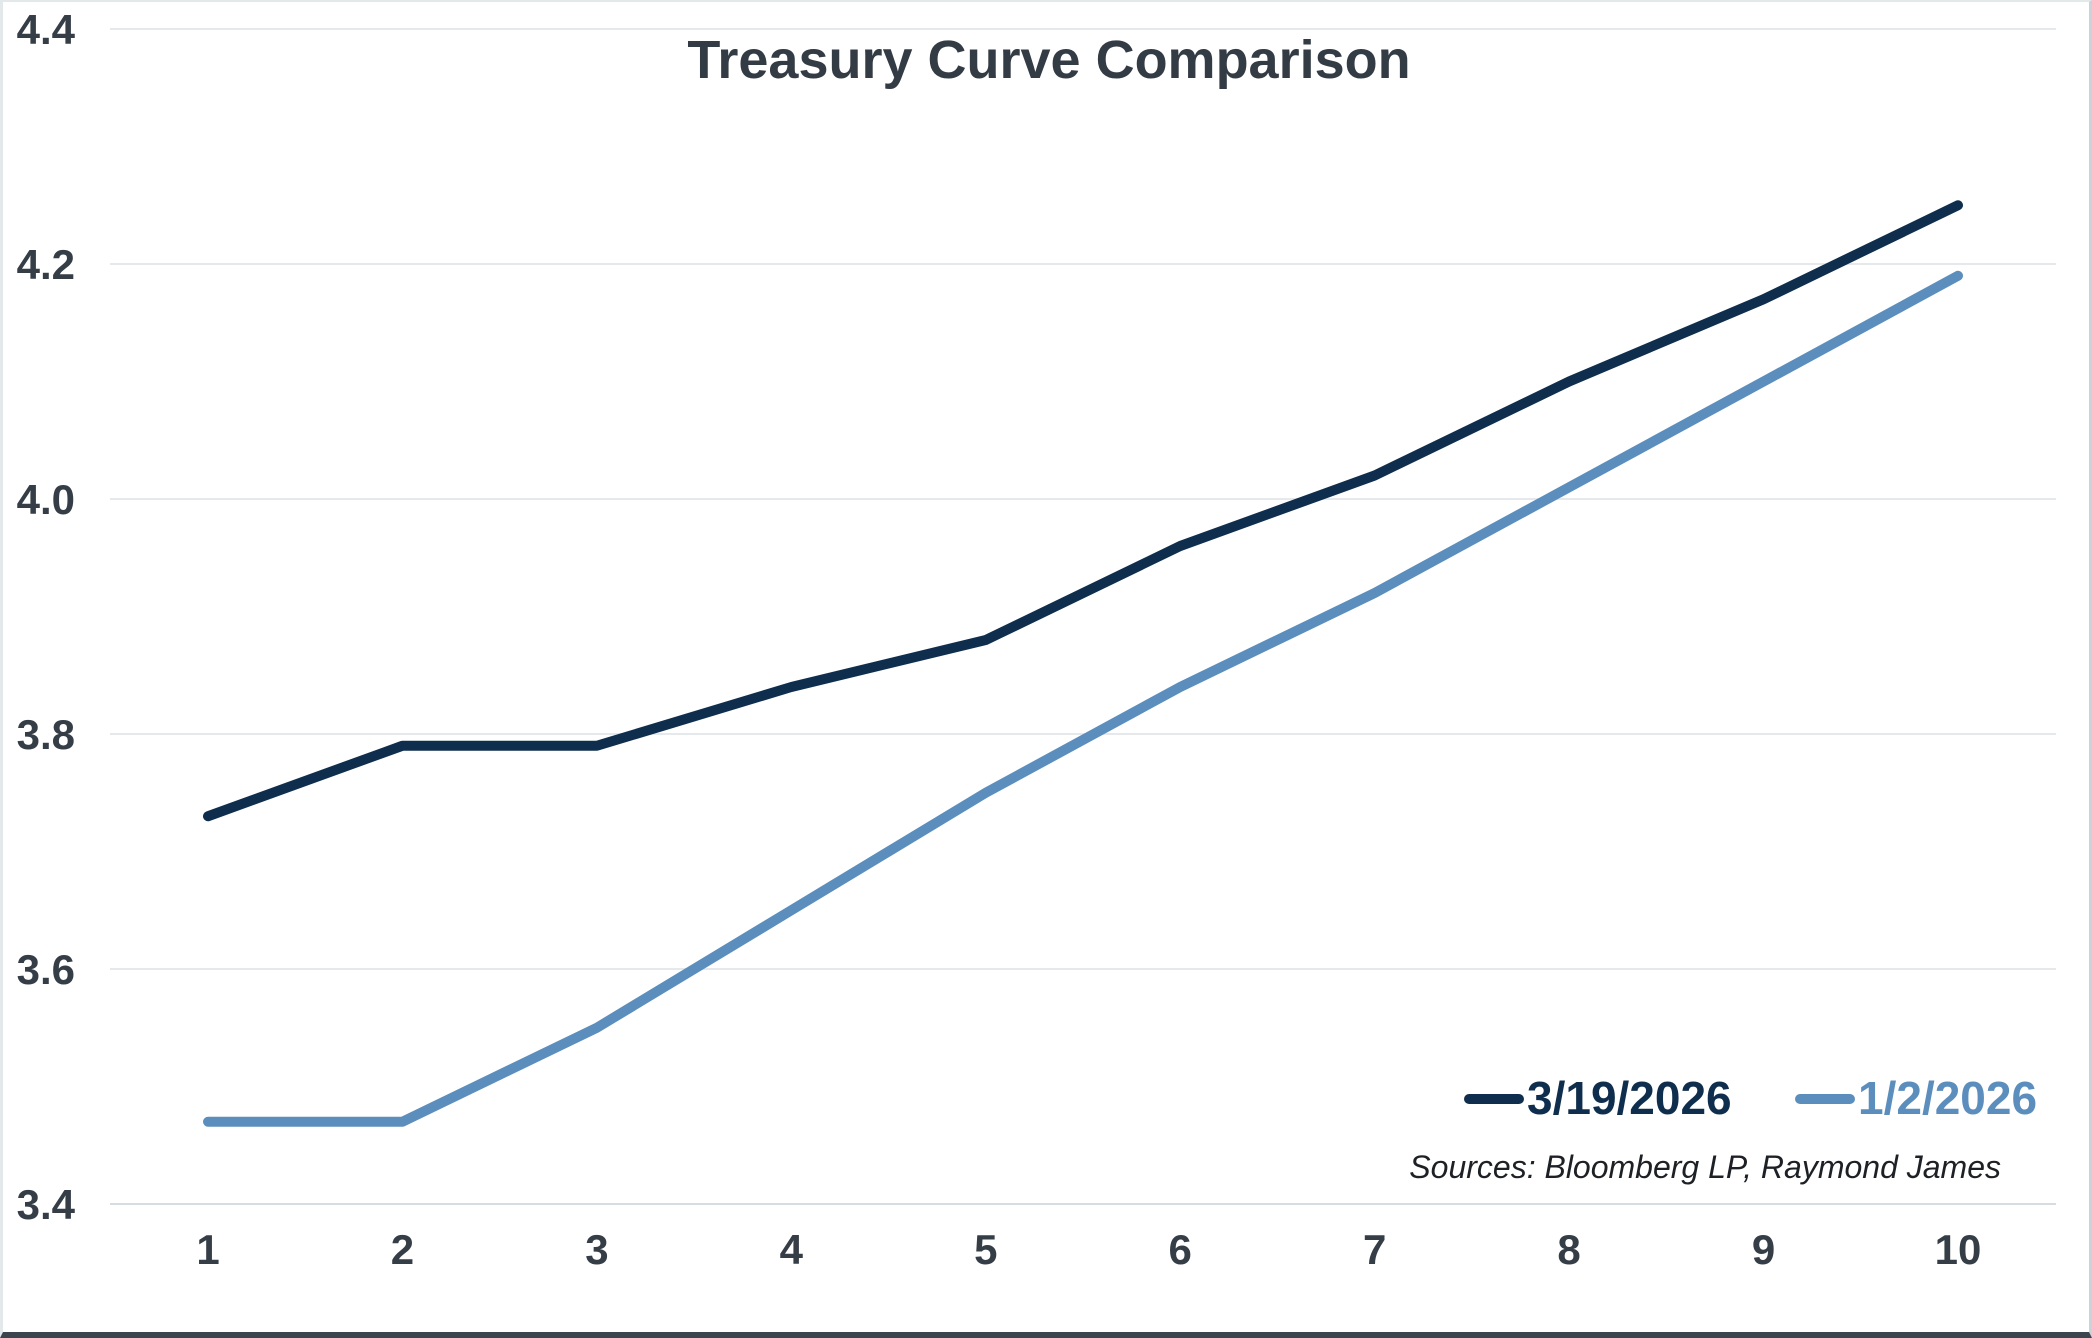 This screenshot has width=2092, height=1338. What do you see at coordinates (792, 1249) in the screenshot?
I see `x-tick-label: 4` at bounding box center [792, 1249].